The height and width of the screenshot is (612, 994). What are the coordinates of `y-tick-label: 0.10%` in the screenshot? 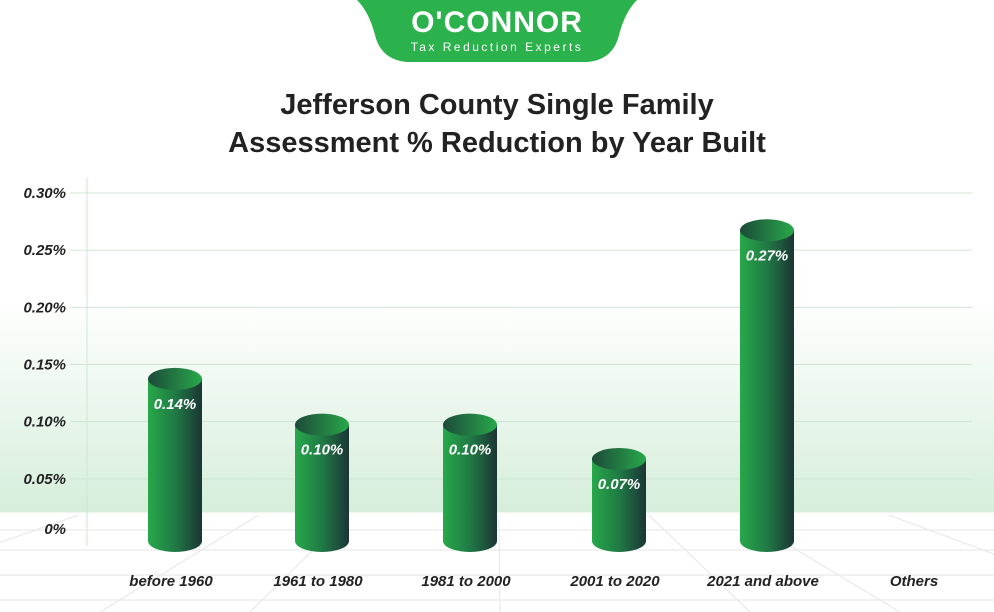 It's located at (44, 422).